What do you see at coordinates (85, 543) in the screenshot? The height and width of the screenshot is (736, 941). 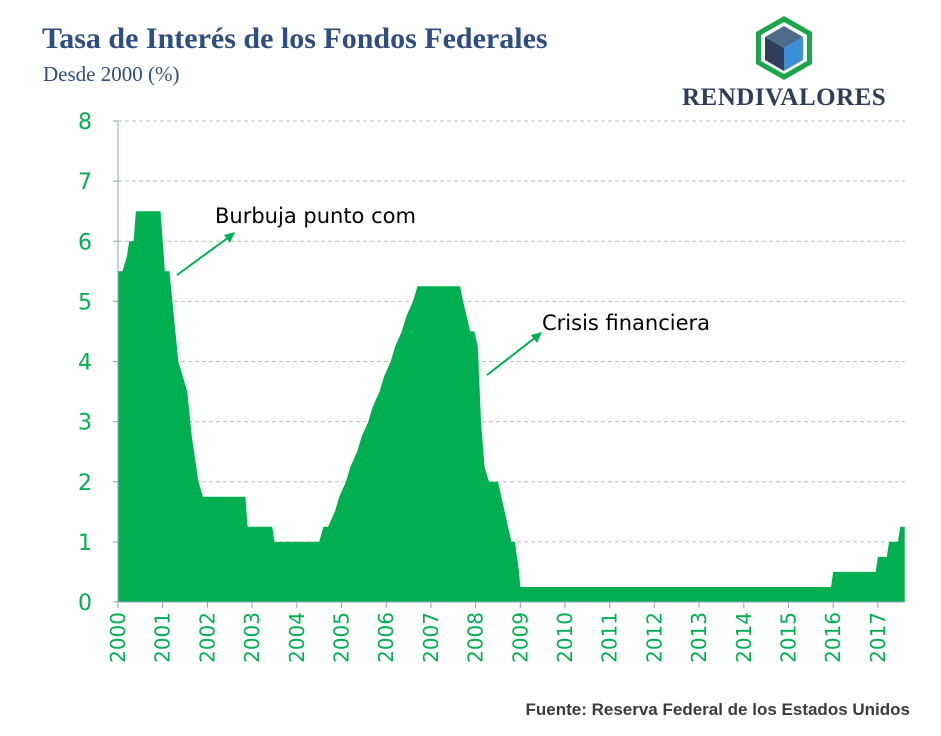 I see `y-tick-label: 1` at bounding box center [85, 543].